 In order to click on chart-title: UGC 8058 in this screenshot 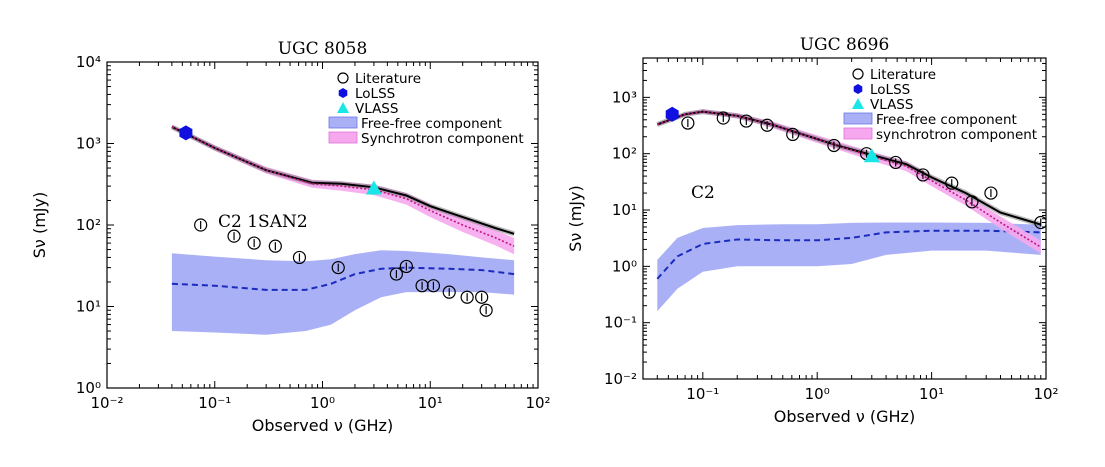, I will do `click(323, 49)`.